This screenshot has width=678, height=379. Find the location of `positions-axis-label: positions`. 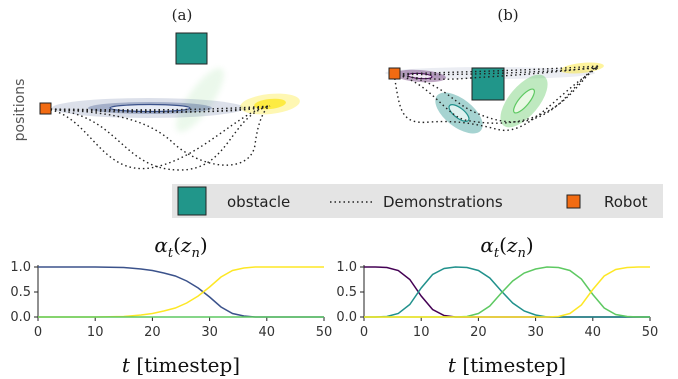

positions-axis-label: positions is located at coordinates (20, 110).